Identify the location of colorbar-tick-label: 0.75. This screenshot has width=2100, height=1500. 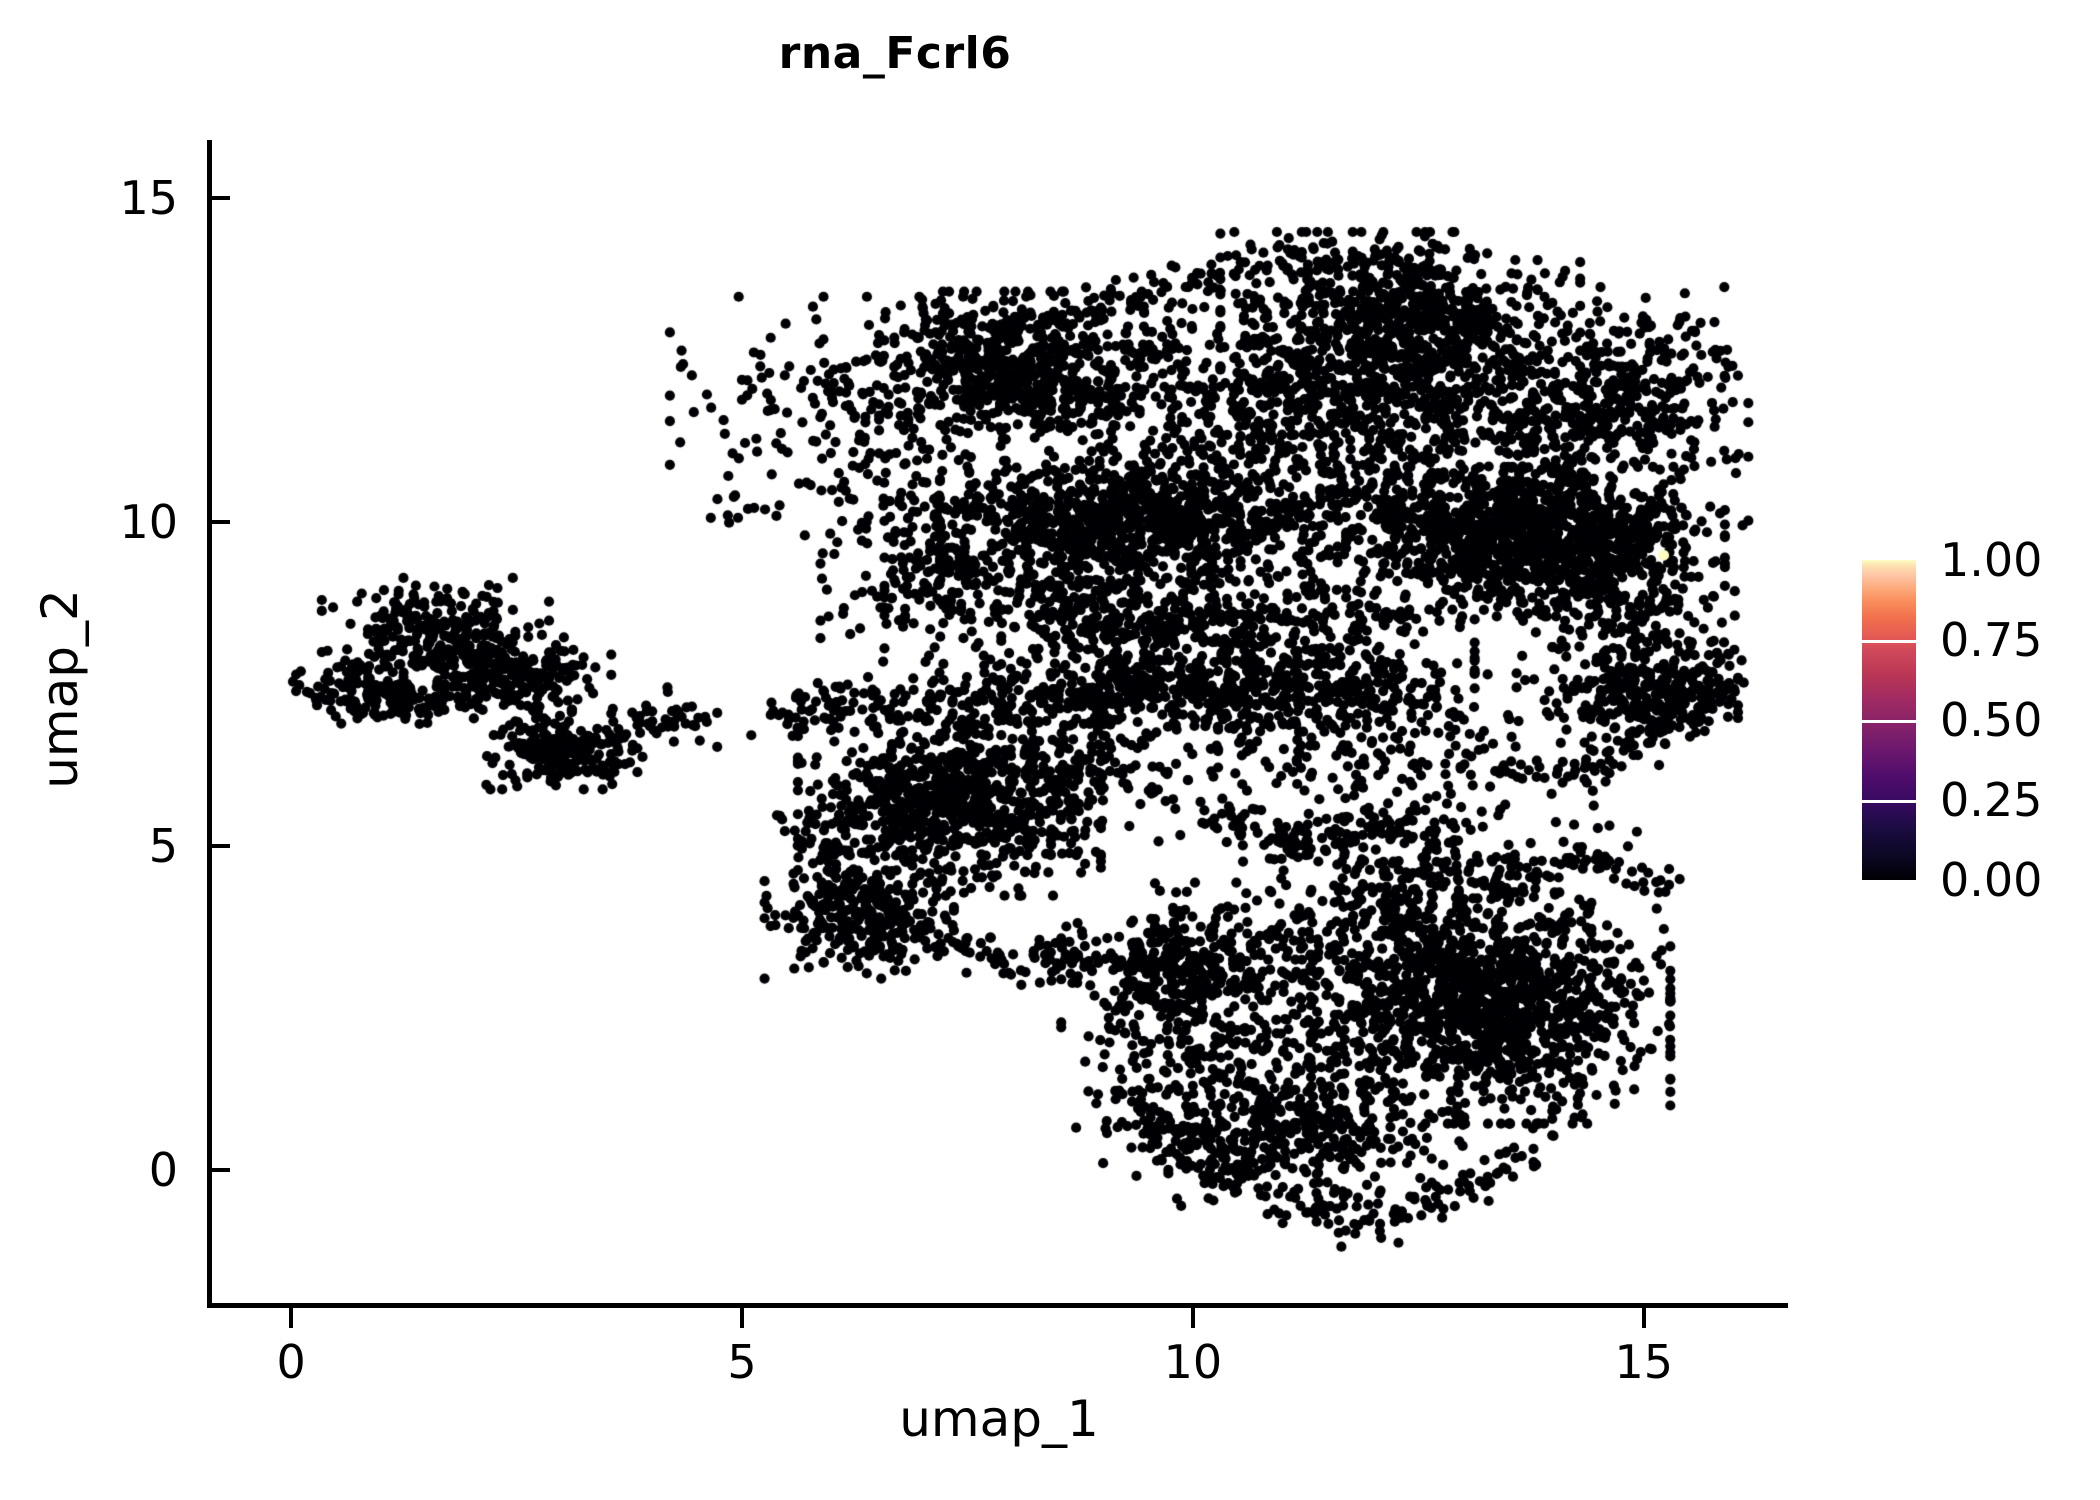
(1991, 640).